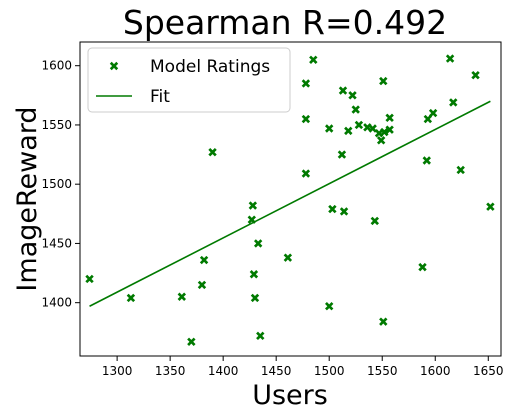 Image resolution: width=512 pixels, height=418 pixels. Describe the element at coordinates (329, 371) in the screenshot. I see `x-tick-label: 1500` at that location.